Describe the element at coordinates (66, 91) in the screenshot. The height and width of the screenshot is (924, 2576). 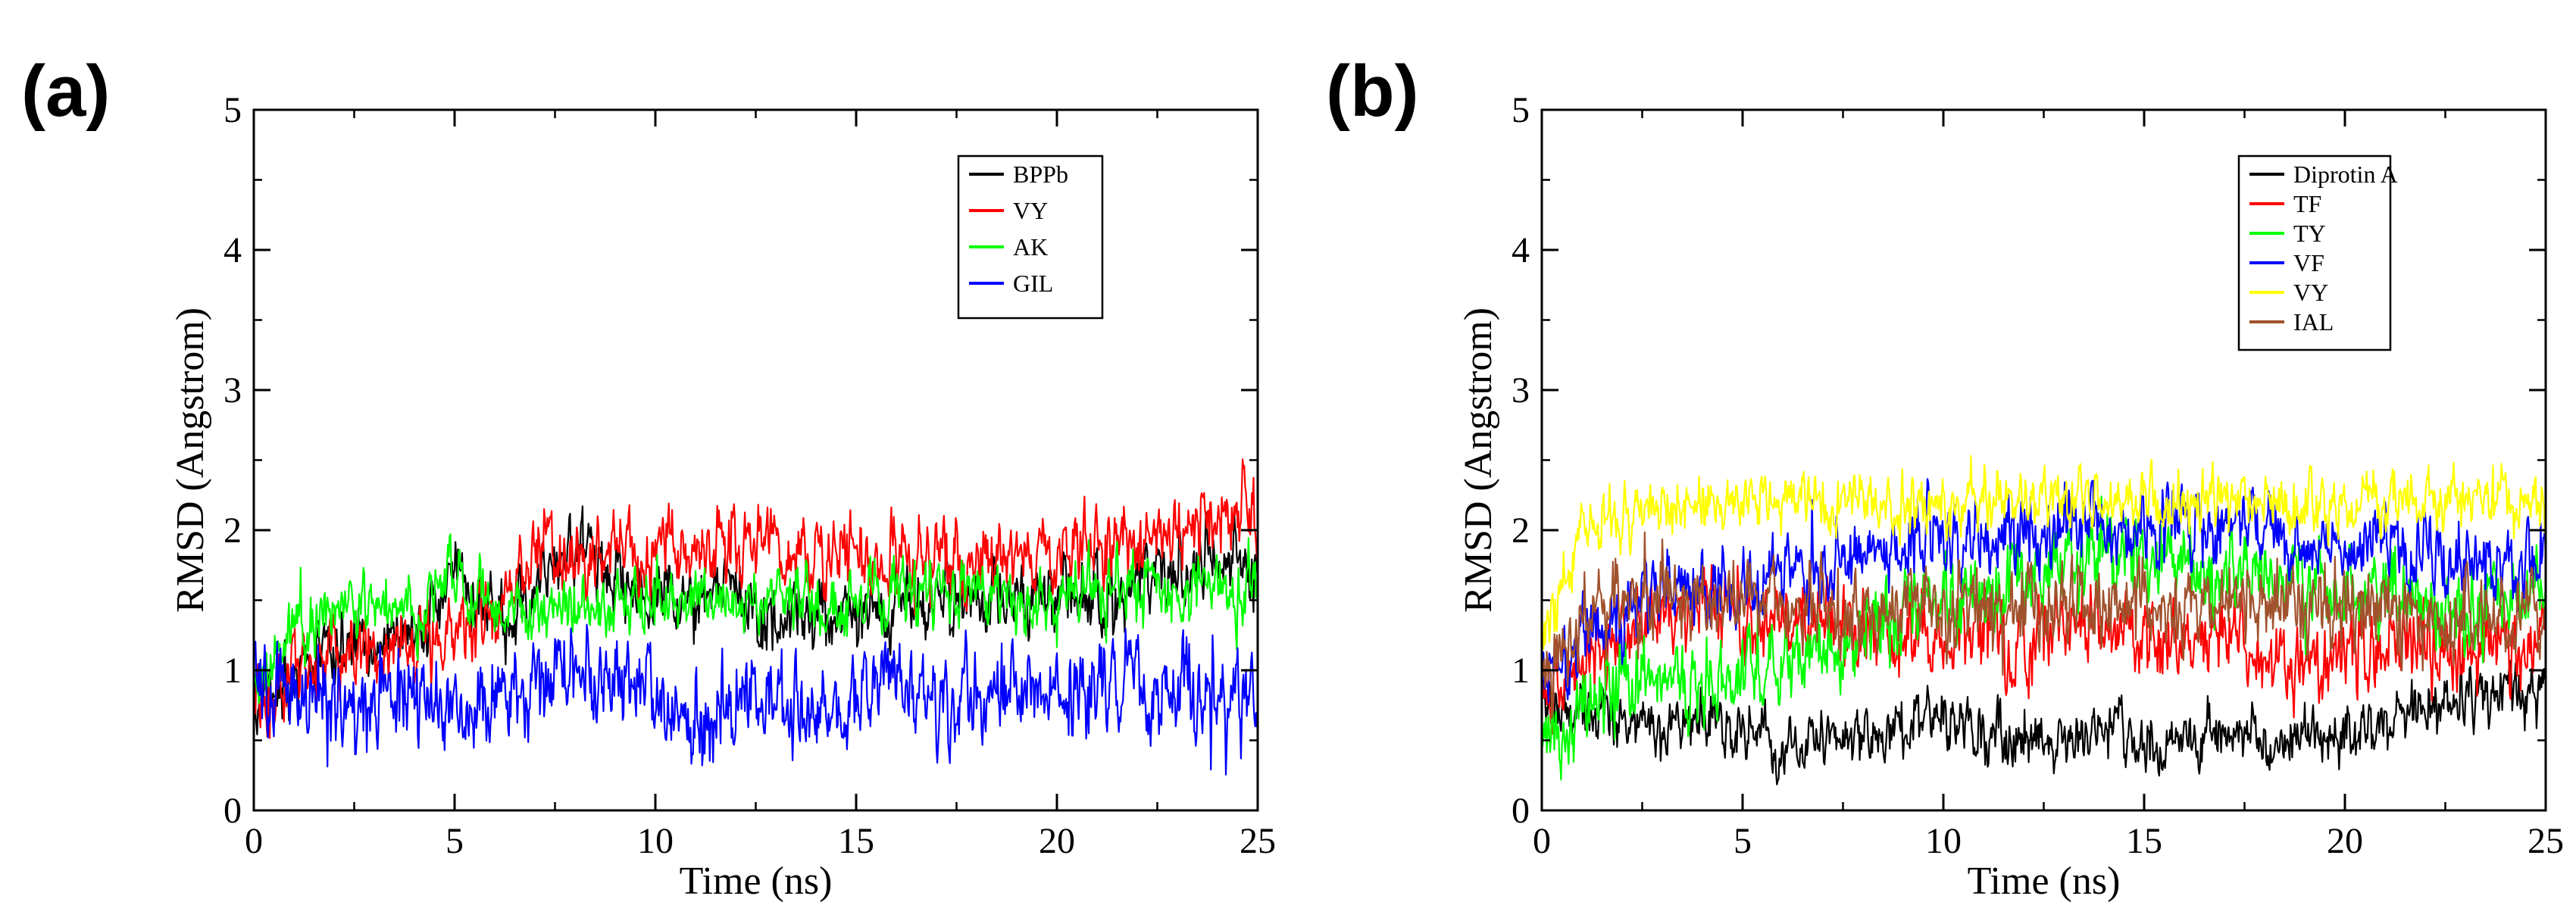
I see `panel-label-a: (a)` at that location.